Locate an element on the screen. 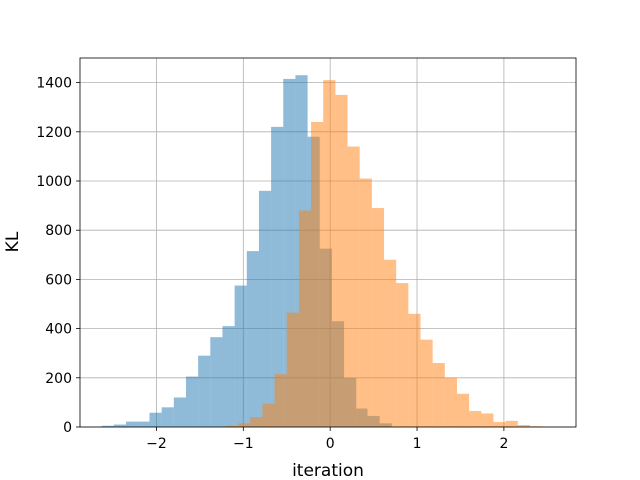 Image resolution: width=640 pixels, height=480 pixels. y-tick-label: 1200 is located at coordinates (54, 133).